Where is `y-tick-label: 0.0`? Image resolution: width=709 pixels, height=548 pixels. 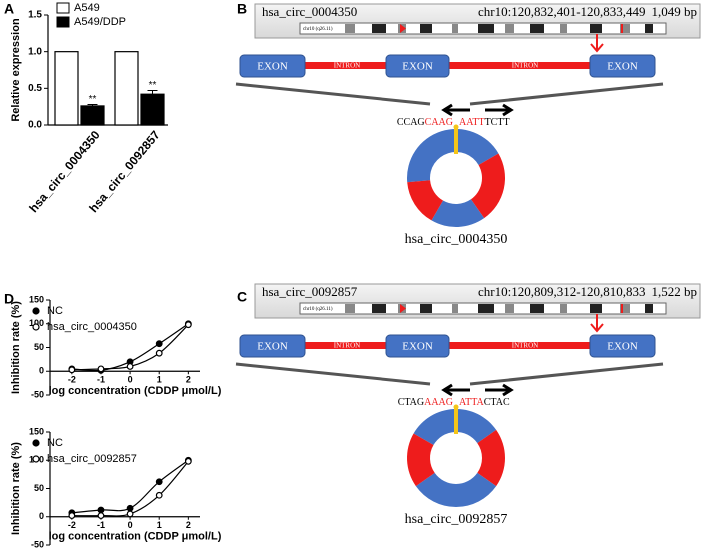 y-tick-label: 0.0 is located at coordinates (35, 125).